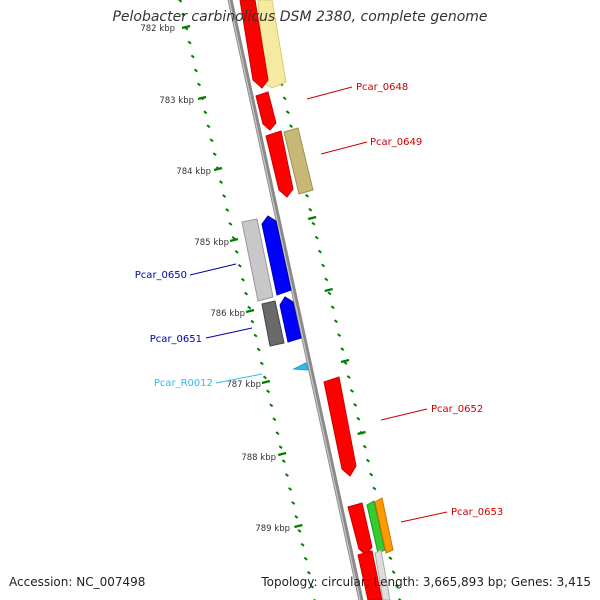  I want to click on gene-feature-pcar-r0012, so click(300, 366).